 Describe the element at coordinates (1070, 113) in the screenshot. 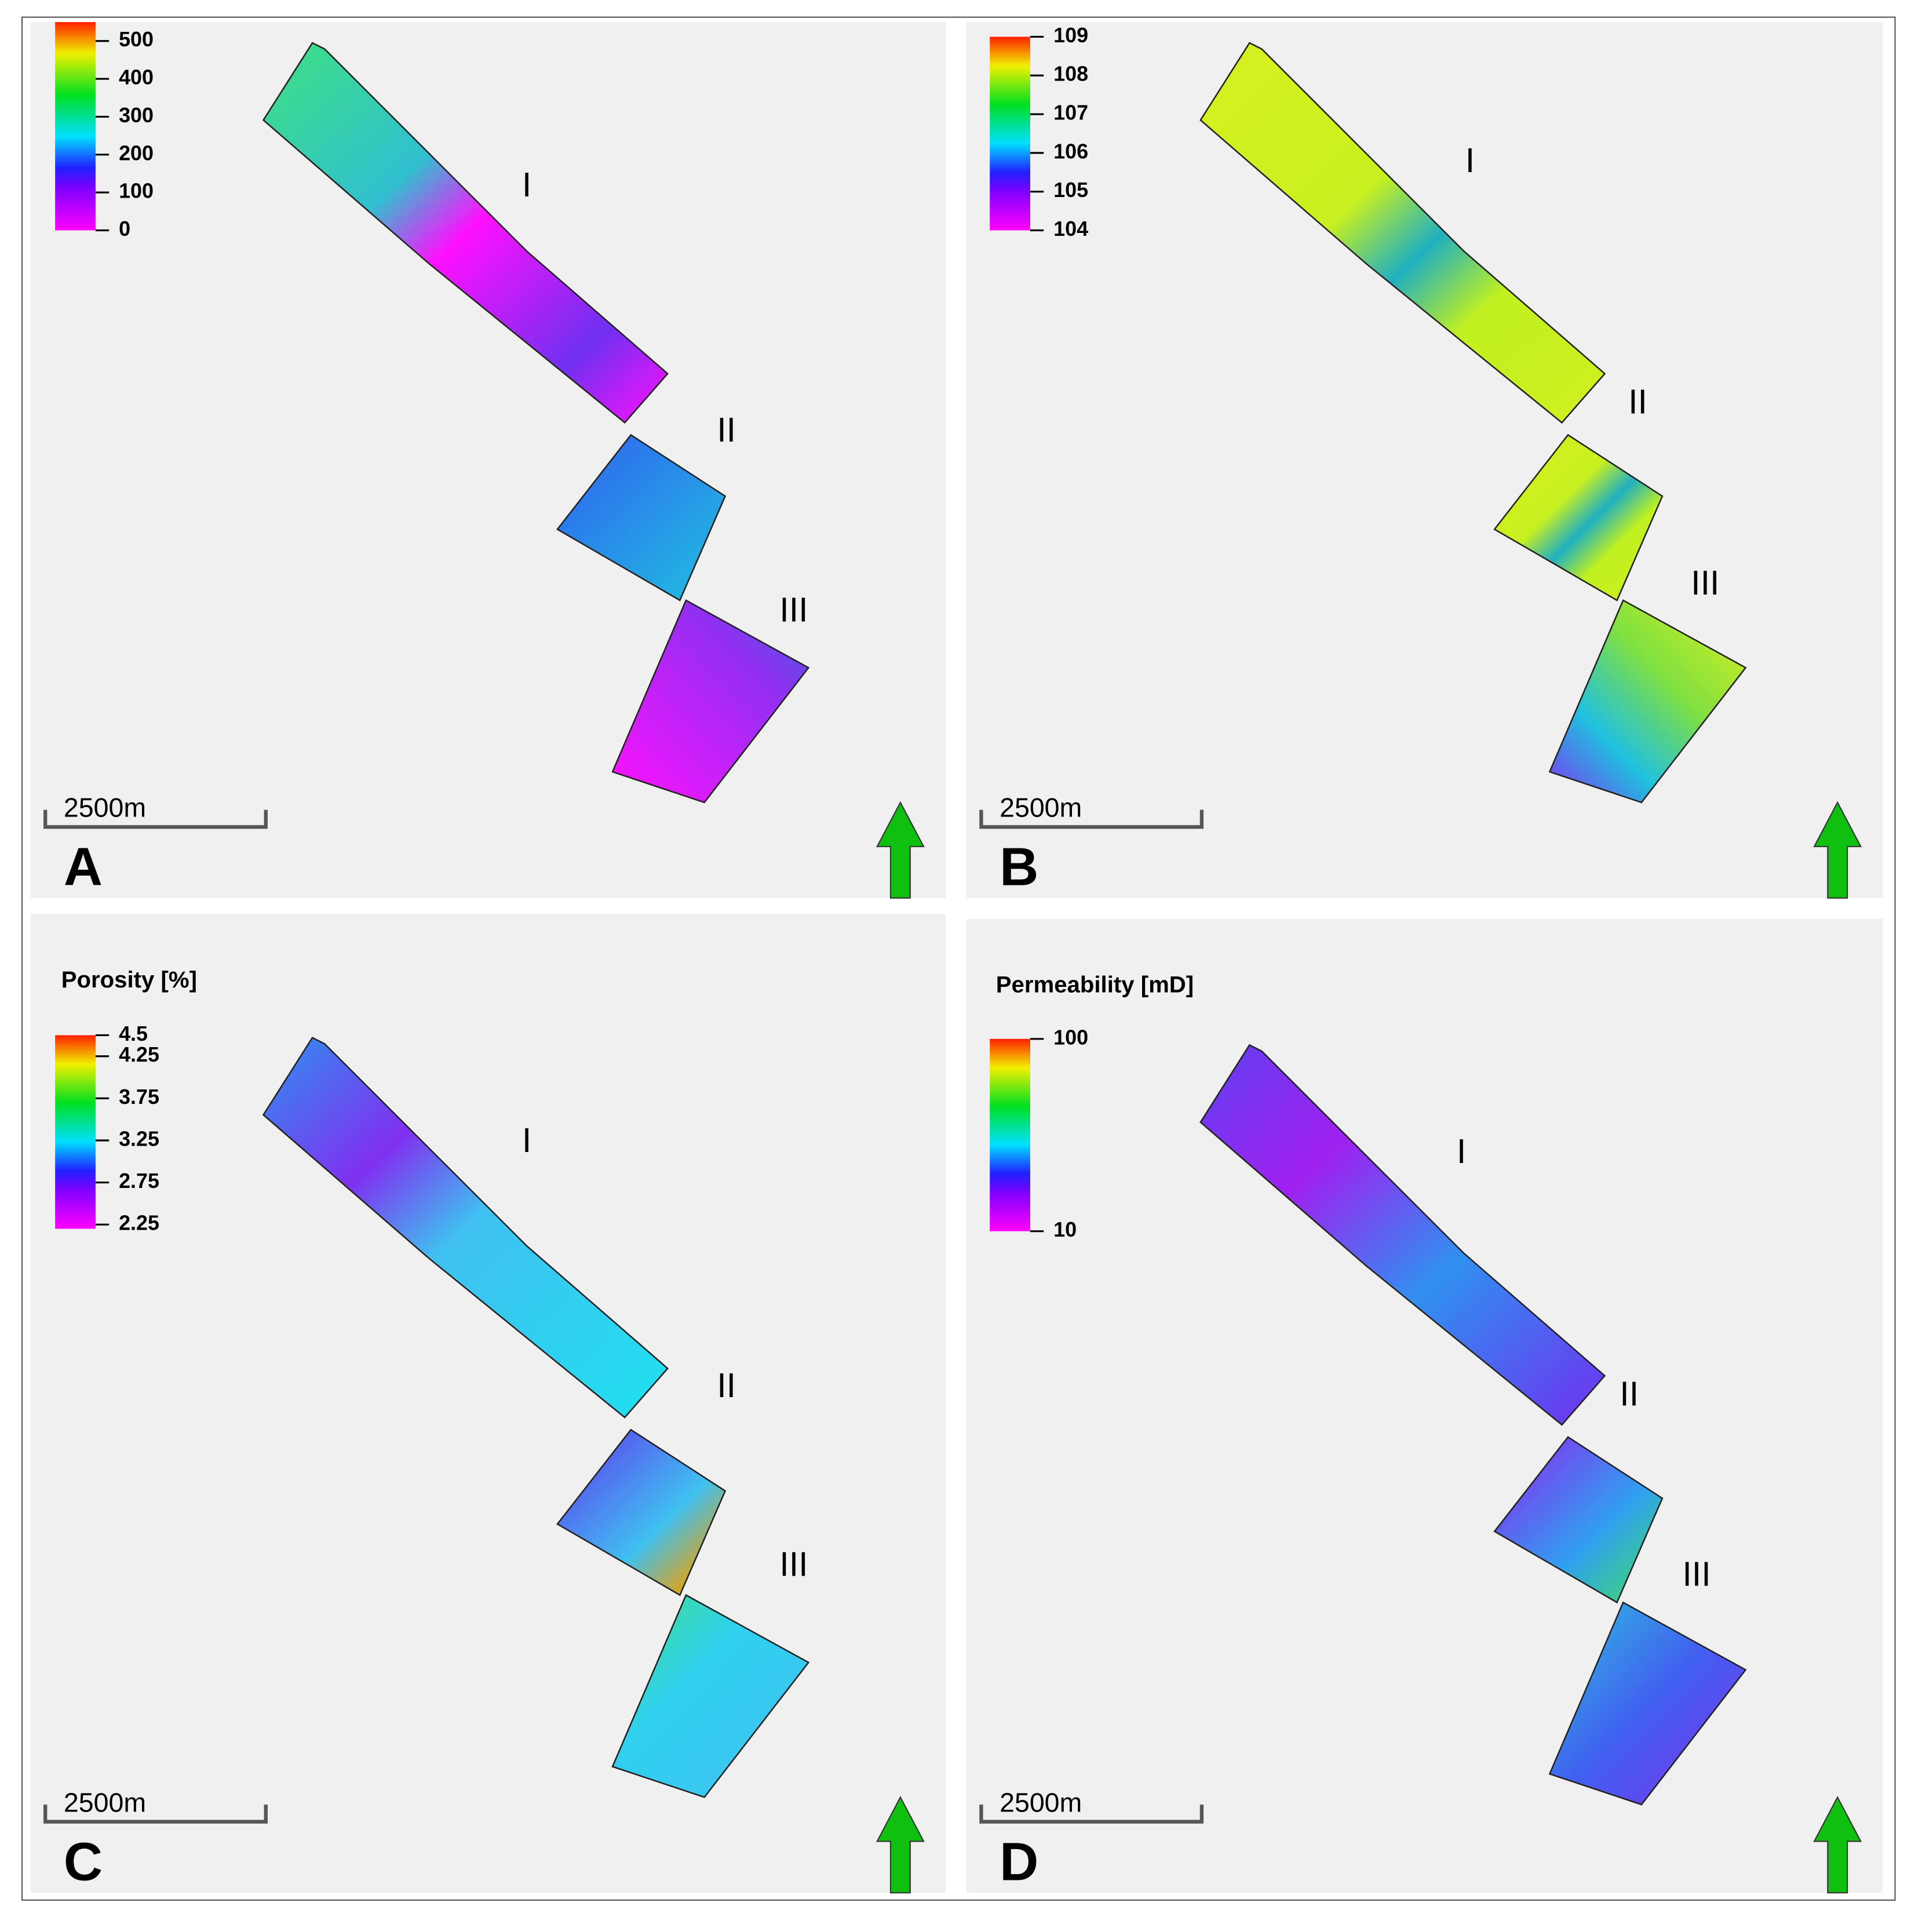

I see `colorbar-tick-label: 107` at that location.